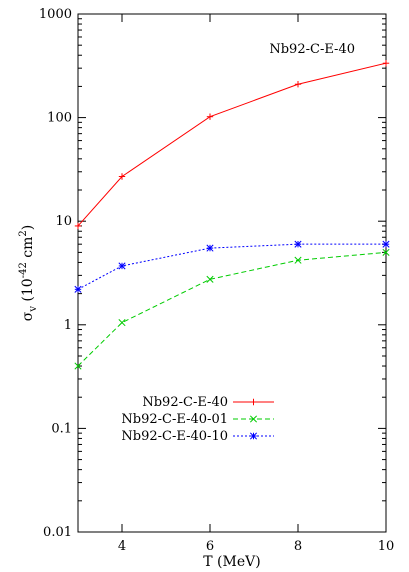 The height and width of the screenshot is (572, 409). I want to click on series-line, so click(231, 266).